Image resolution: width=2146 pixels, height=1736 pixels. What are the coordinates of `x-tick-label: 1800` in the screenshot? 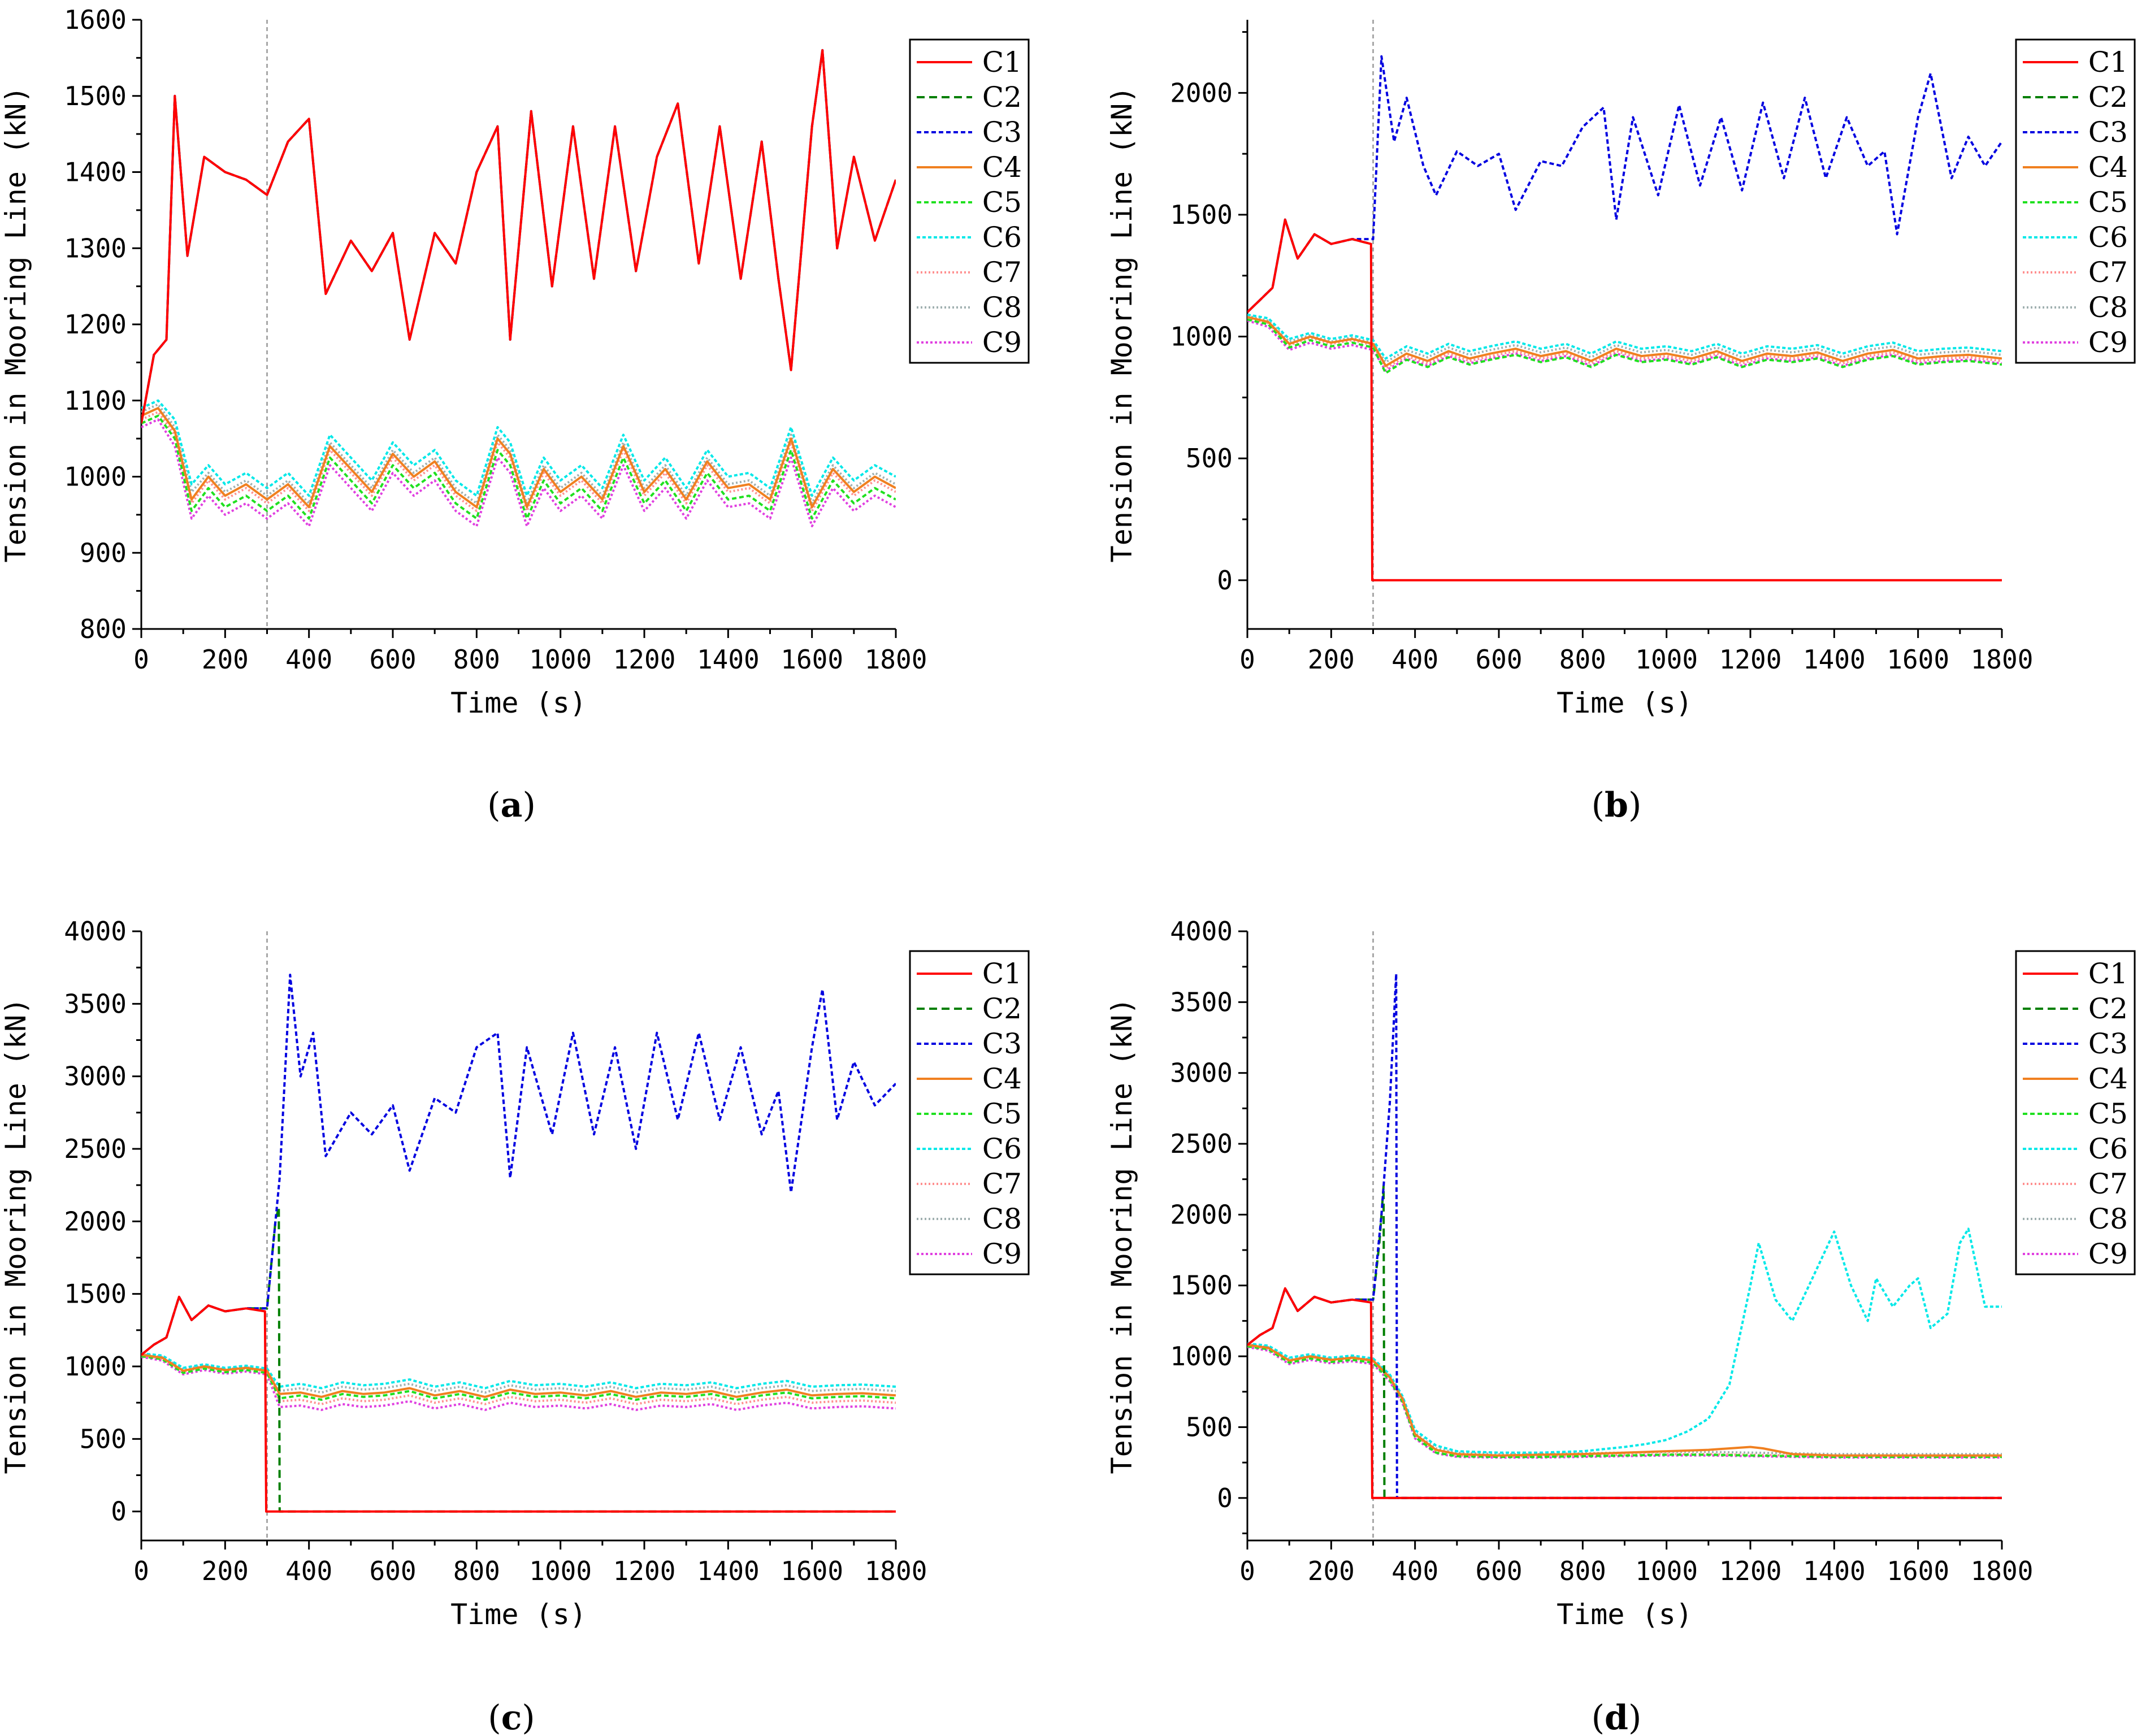 It's located at (896, 1571).